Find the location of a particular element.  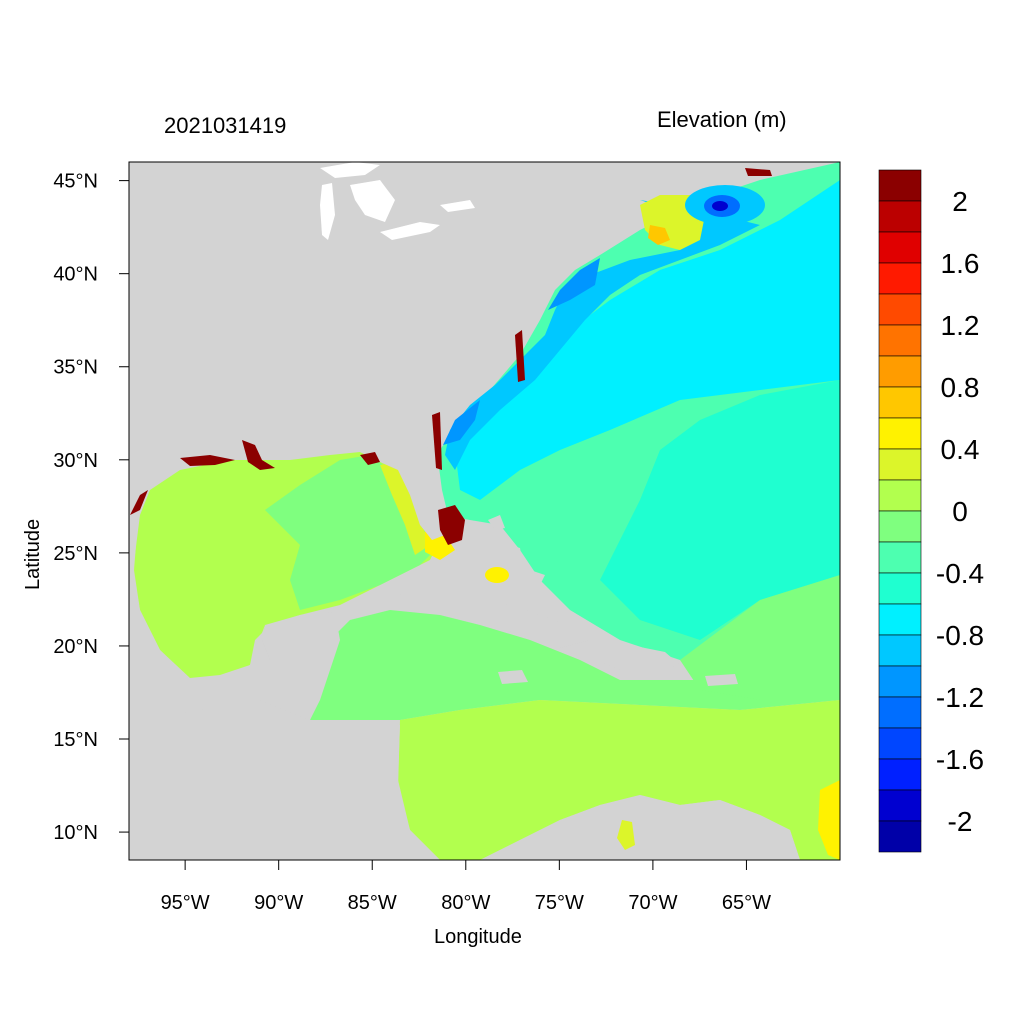

timestamp-title: 2021031419 is located at coordinates (225, 125).